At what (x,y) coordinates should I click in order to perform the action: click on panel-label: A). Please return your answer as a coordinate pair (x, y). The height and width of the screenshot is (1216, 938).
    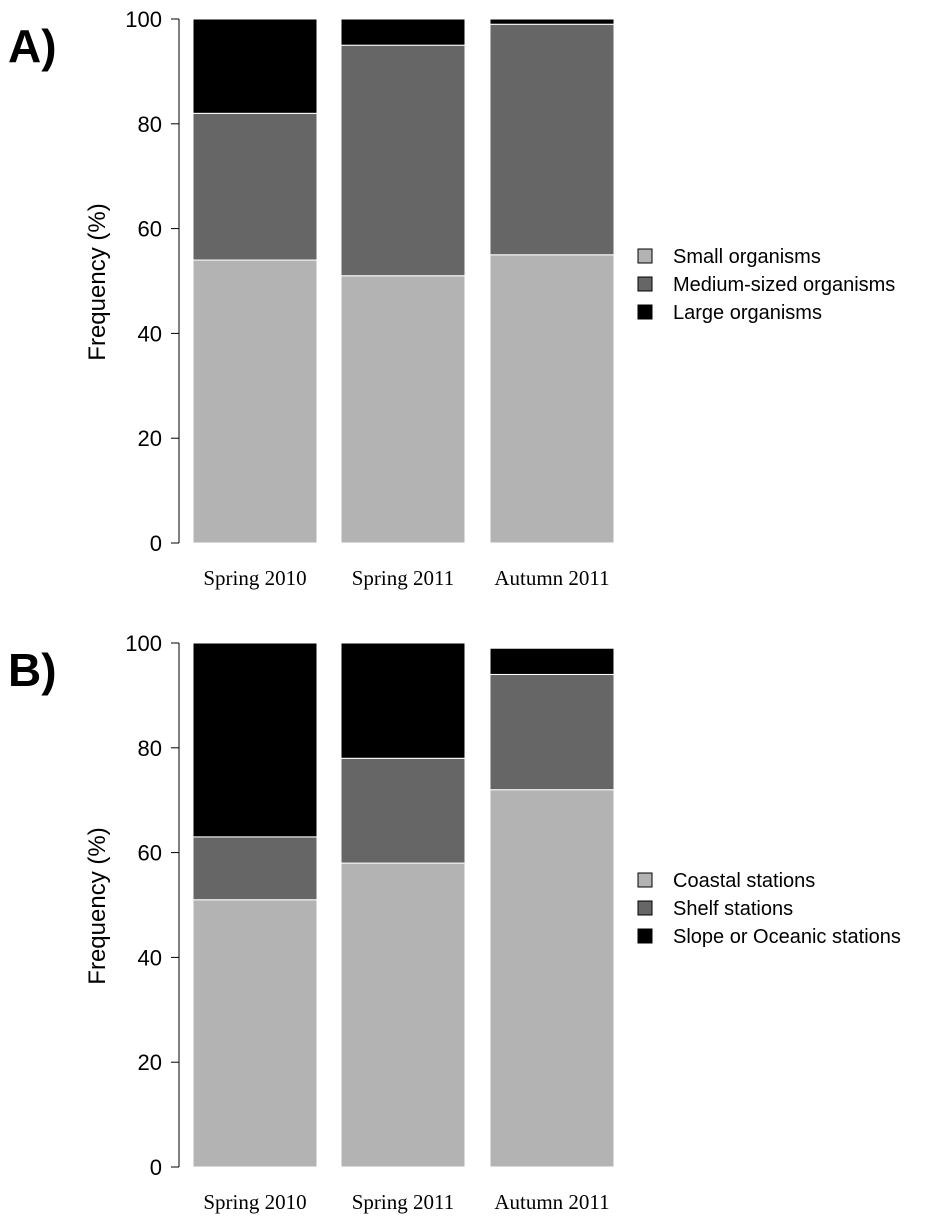
    Looking at the image, I should click on (32, 46).